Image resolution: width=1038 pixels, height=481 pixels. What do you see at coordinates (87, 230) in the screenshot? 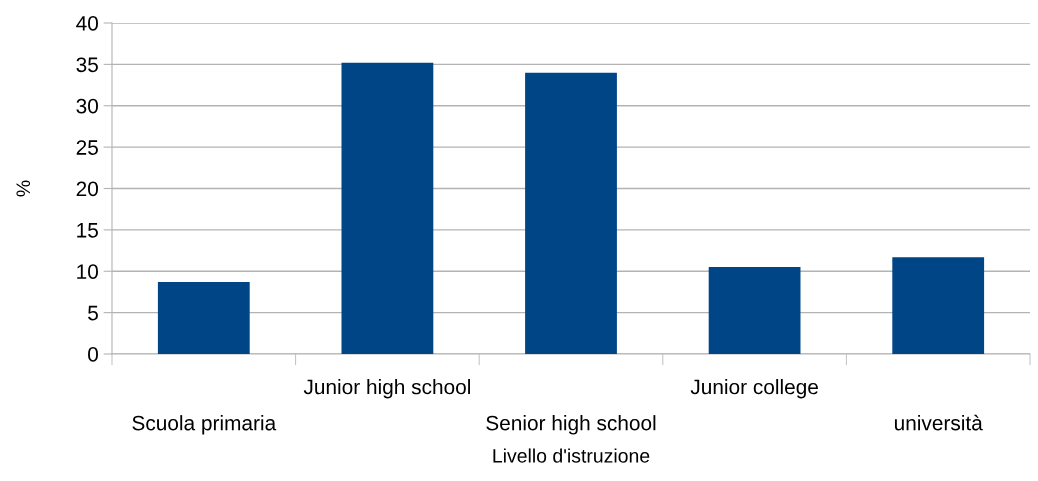
I see `y-tick-label: 15` at bounding box center [87, 230].